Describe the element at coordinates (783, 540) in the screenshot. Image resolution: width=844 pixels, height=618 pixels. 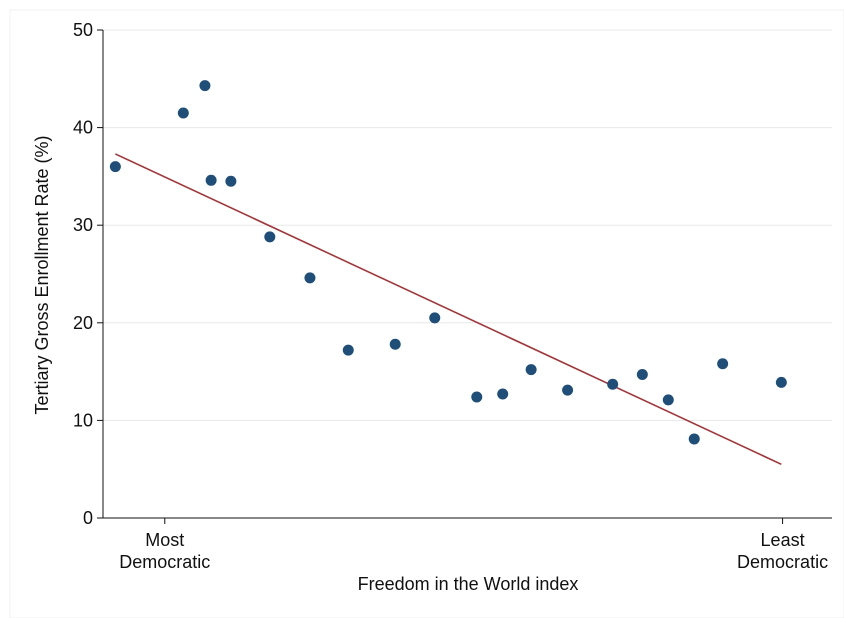
I see `x-tick-label: Least` at that location.